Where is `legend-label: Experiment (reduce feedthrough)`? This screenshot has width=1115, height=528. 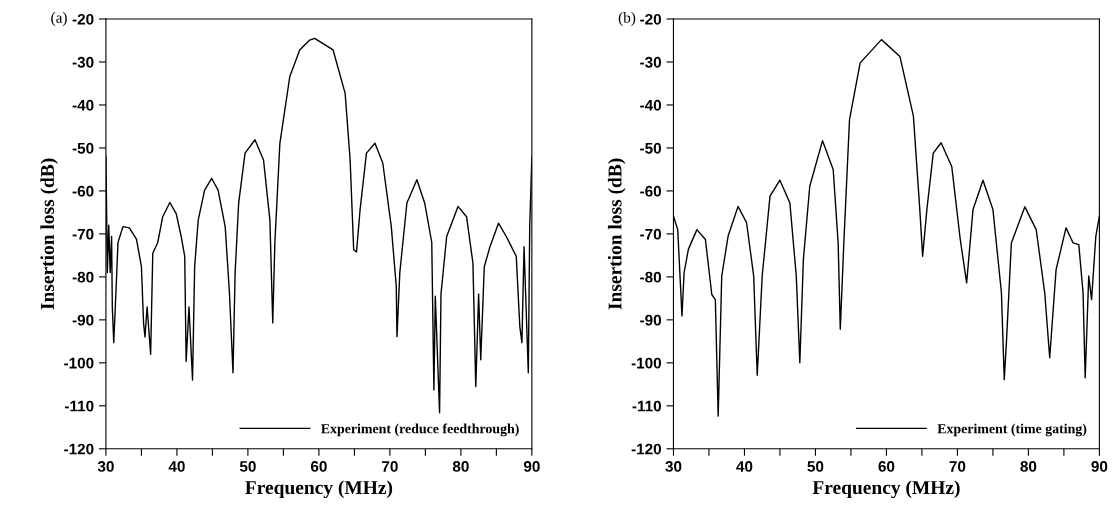
legend-label: Experiment (reduce feedthrough) is located at coordinates (420, 430).